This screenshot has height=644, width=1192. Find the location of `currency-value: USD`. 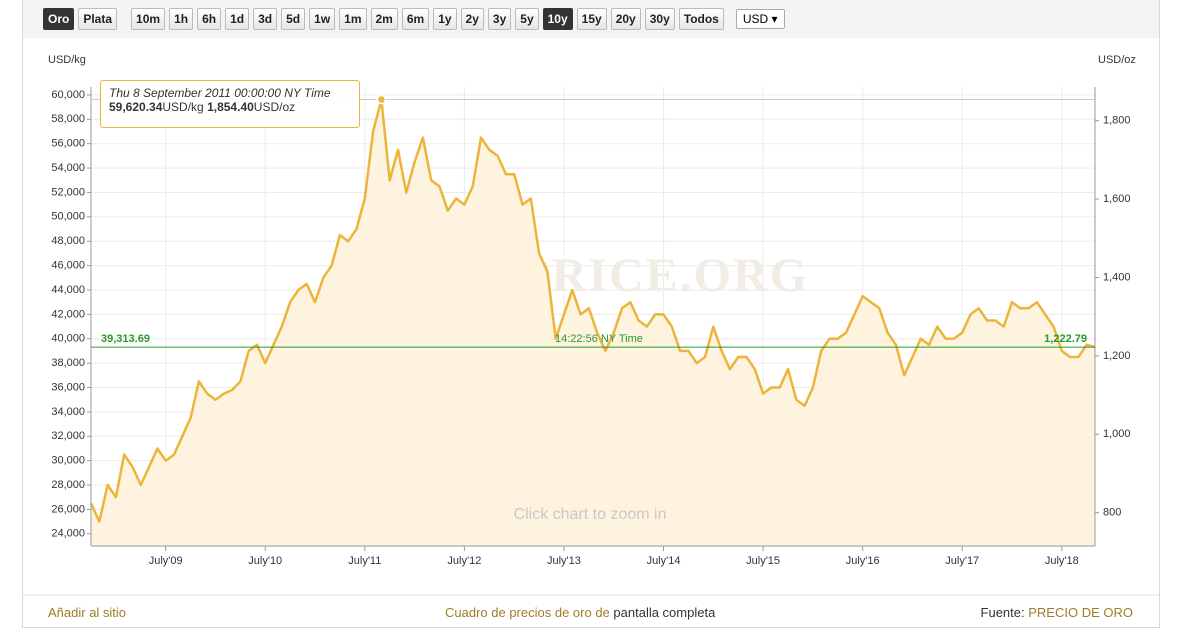

currency-value: USD is located at coordinates (755, 19).